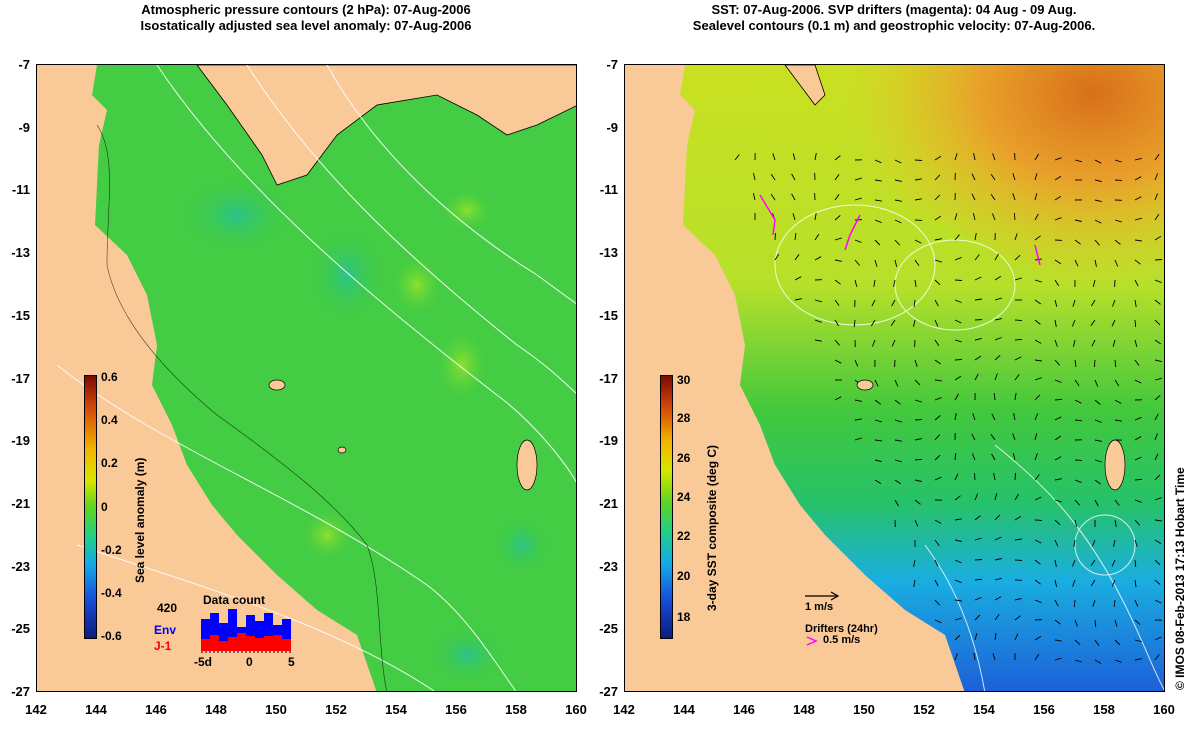  I want to click on lon-tick: 148, so click(216, 709).